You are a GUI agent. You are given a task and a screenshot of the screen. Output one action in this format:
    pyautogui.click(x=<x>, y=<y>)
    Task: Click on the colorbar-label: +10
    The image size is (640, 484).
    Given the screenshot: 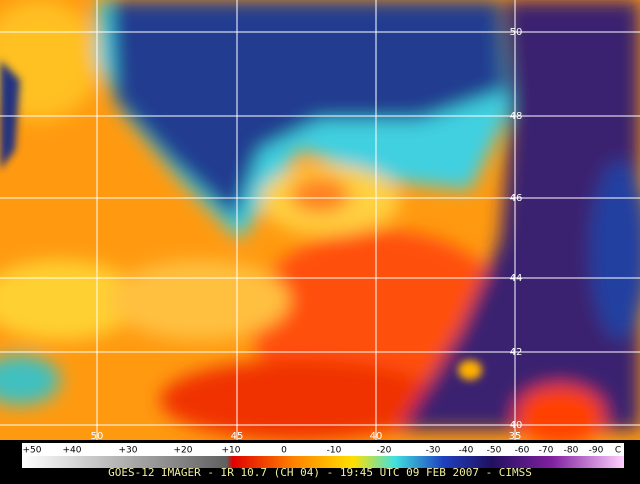 What is the action you would take?
    pyautogui.click(x=231, y=451)
    